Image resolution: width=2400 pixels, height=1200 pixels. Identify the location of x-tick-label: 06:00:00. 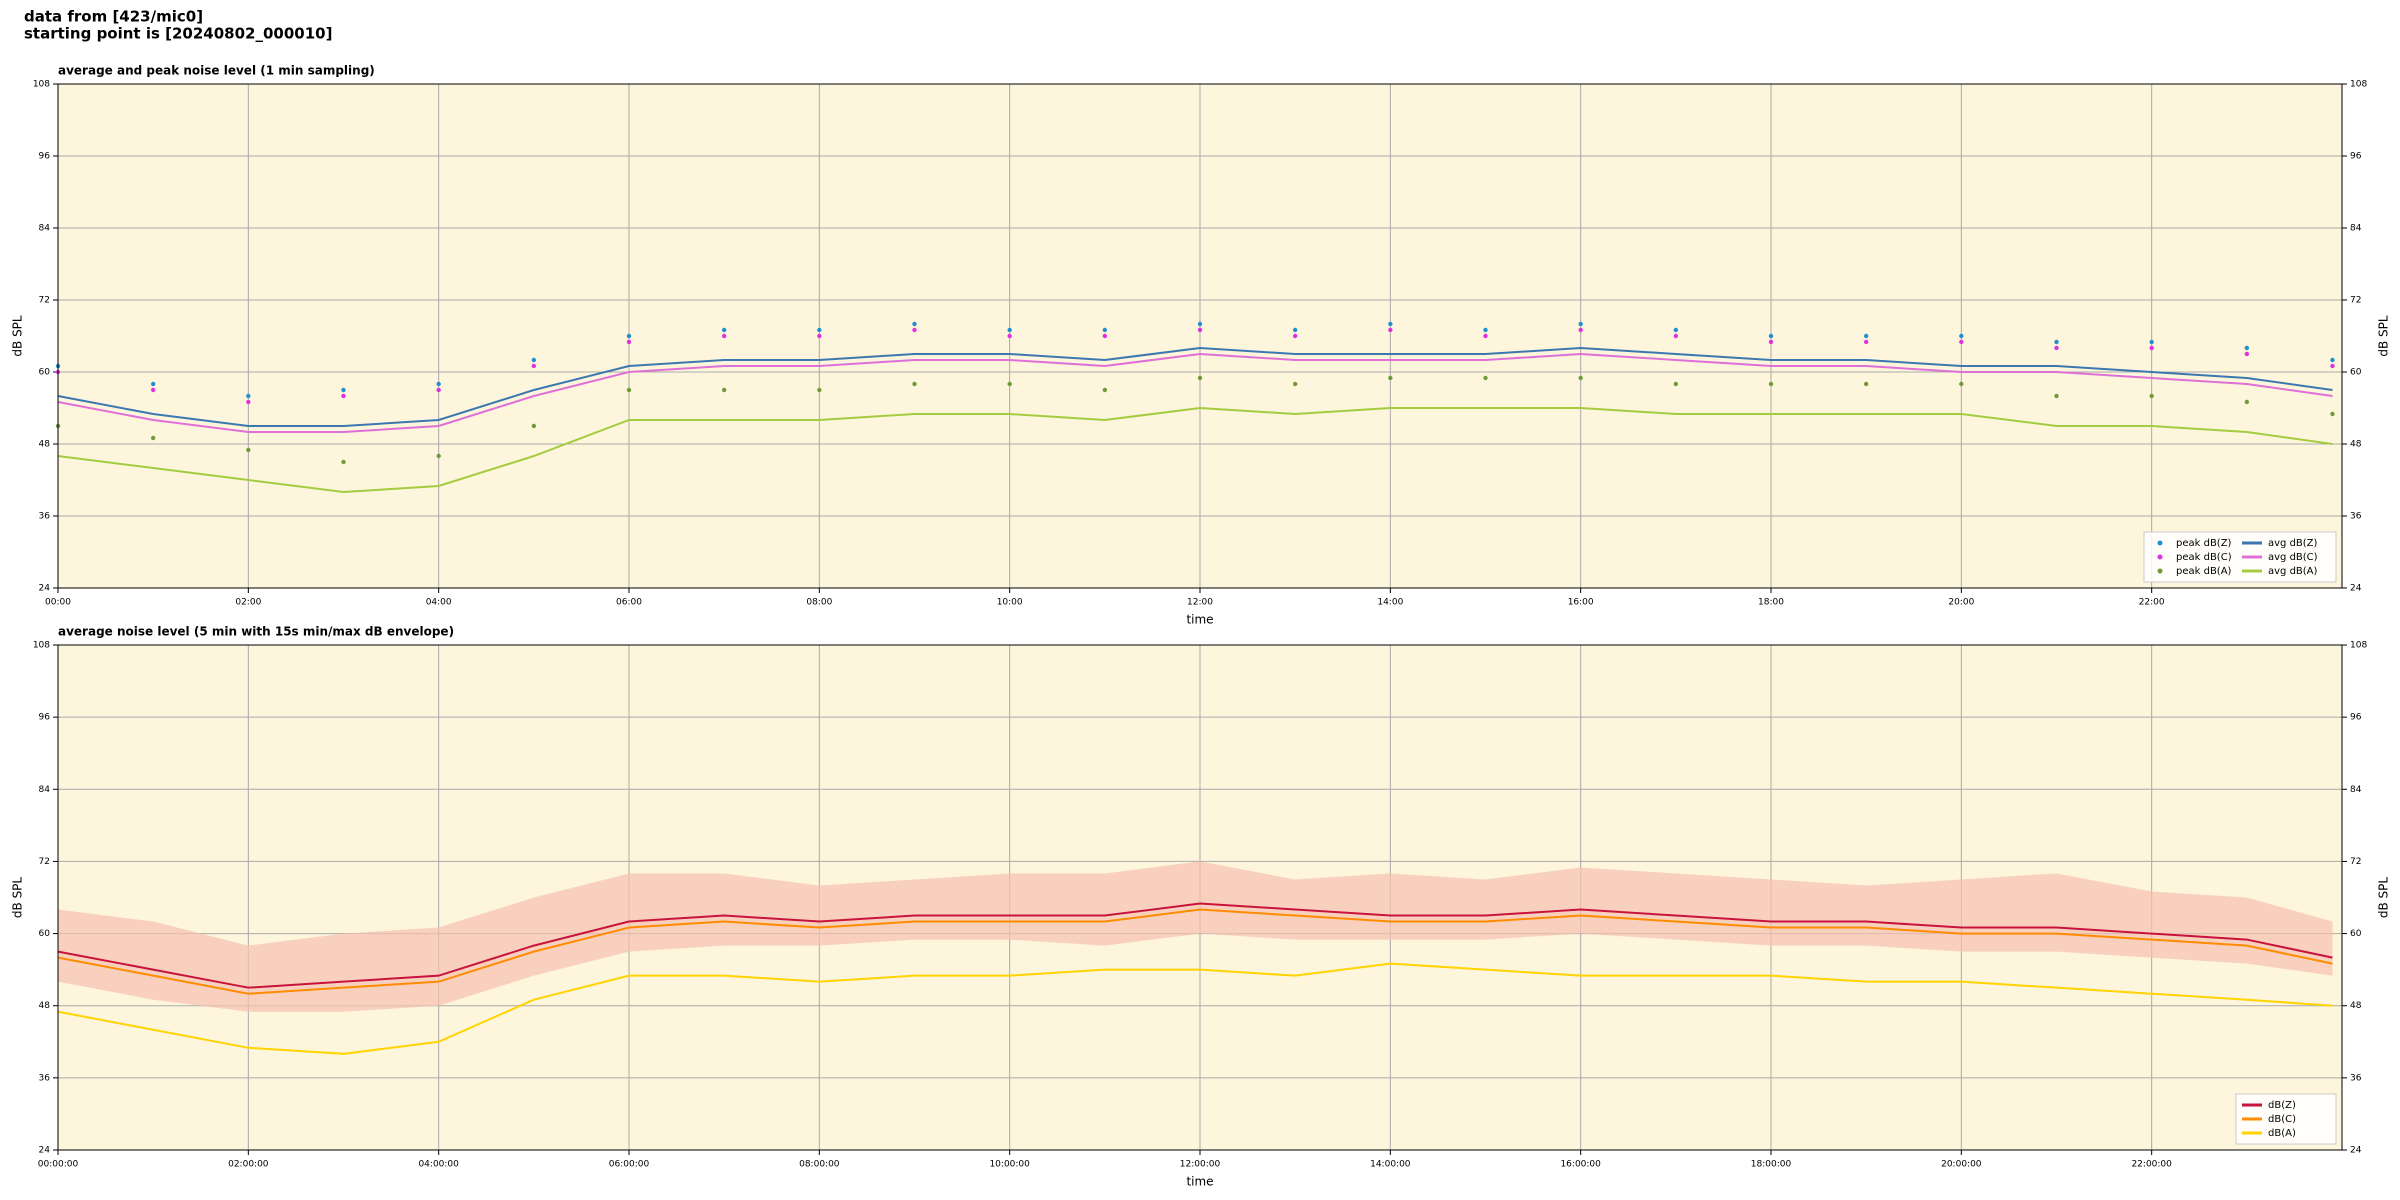
(629, 1165).